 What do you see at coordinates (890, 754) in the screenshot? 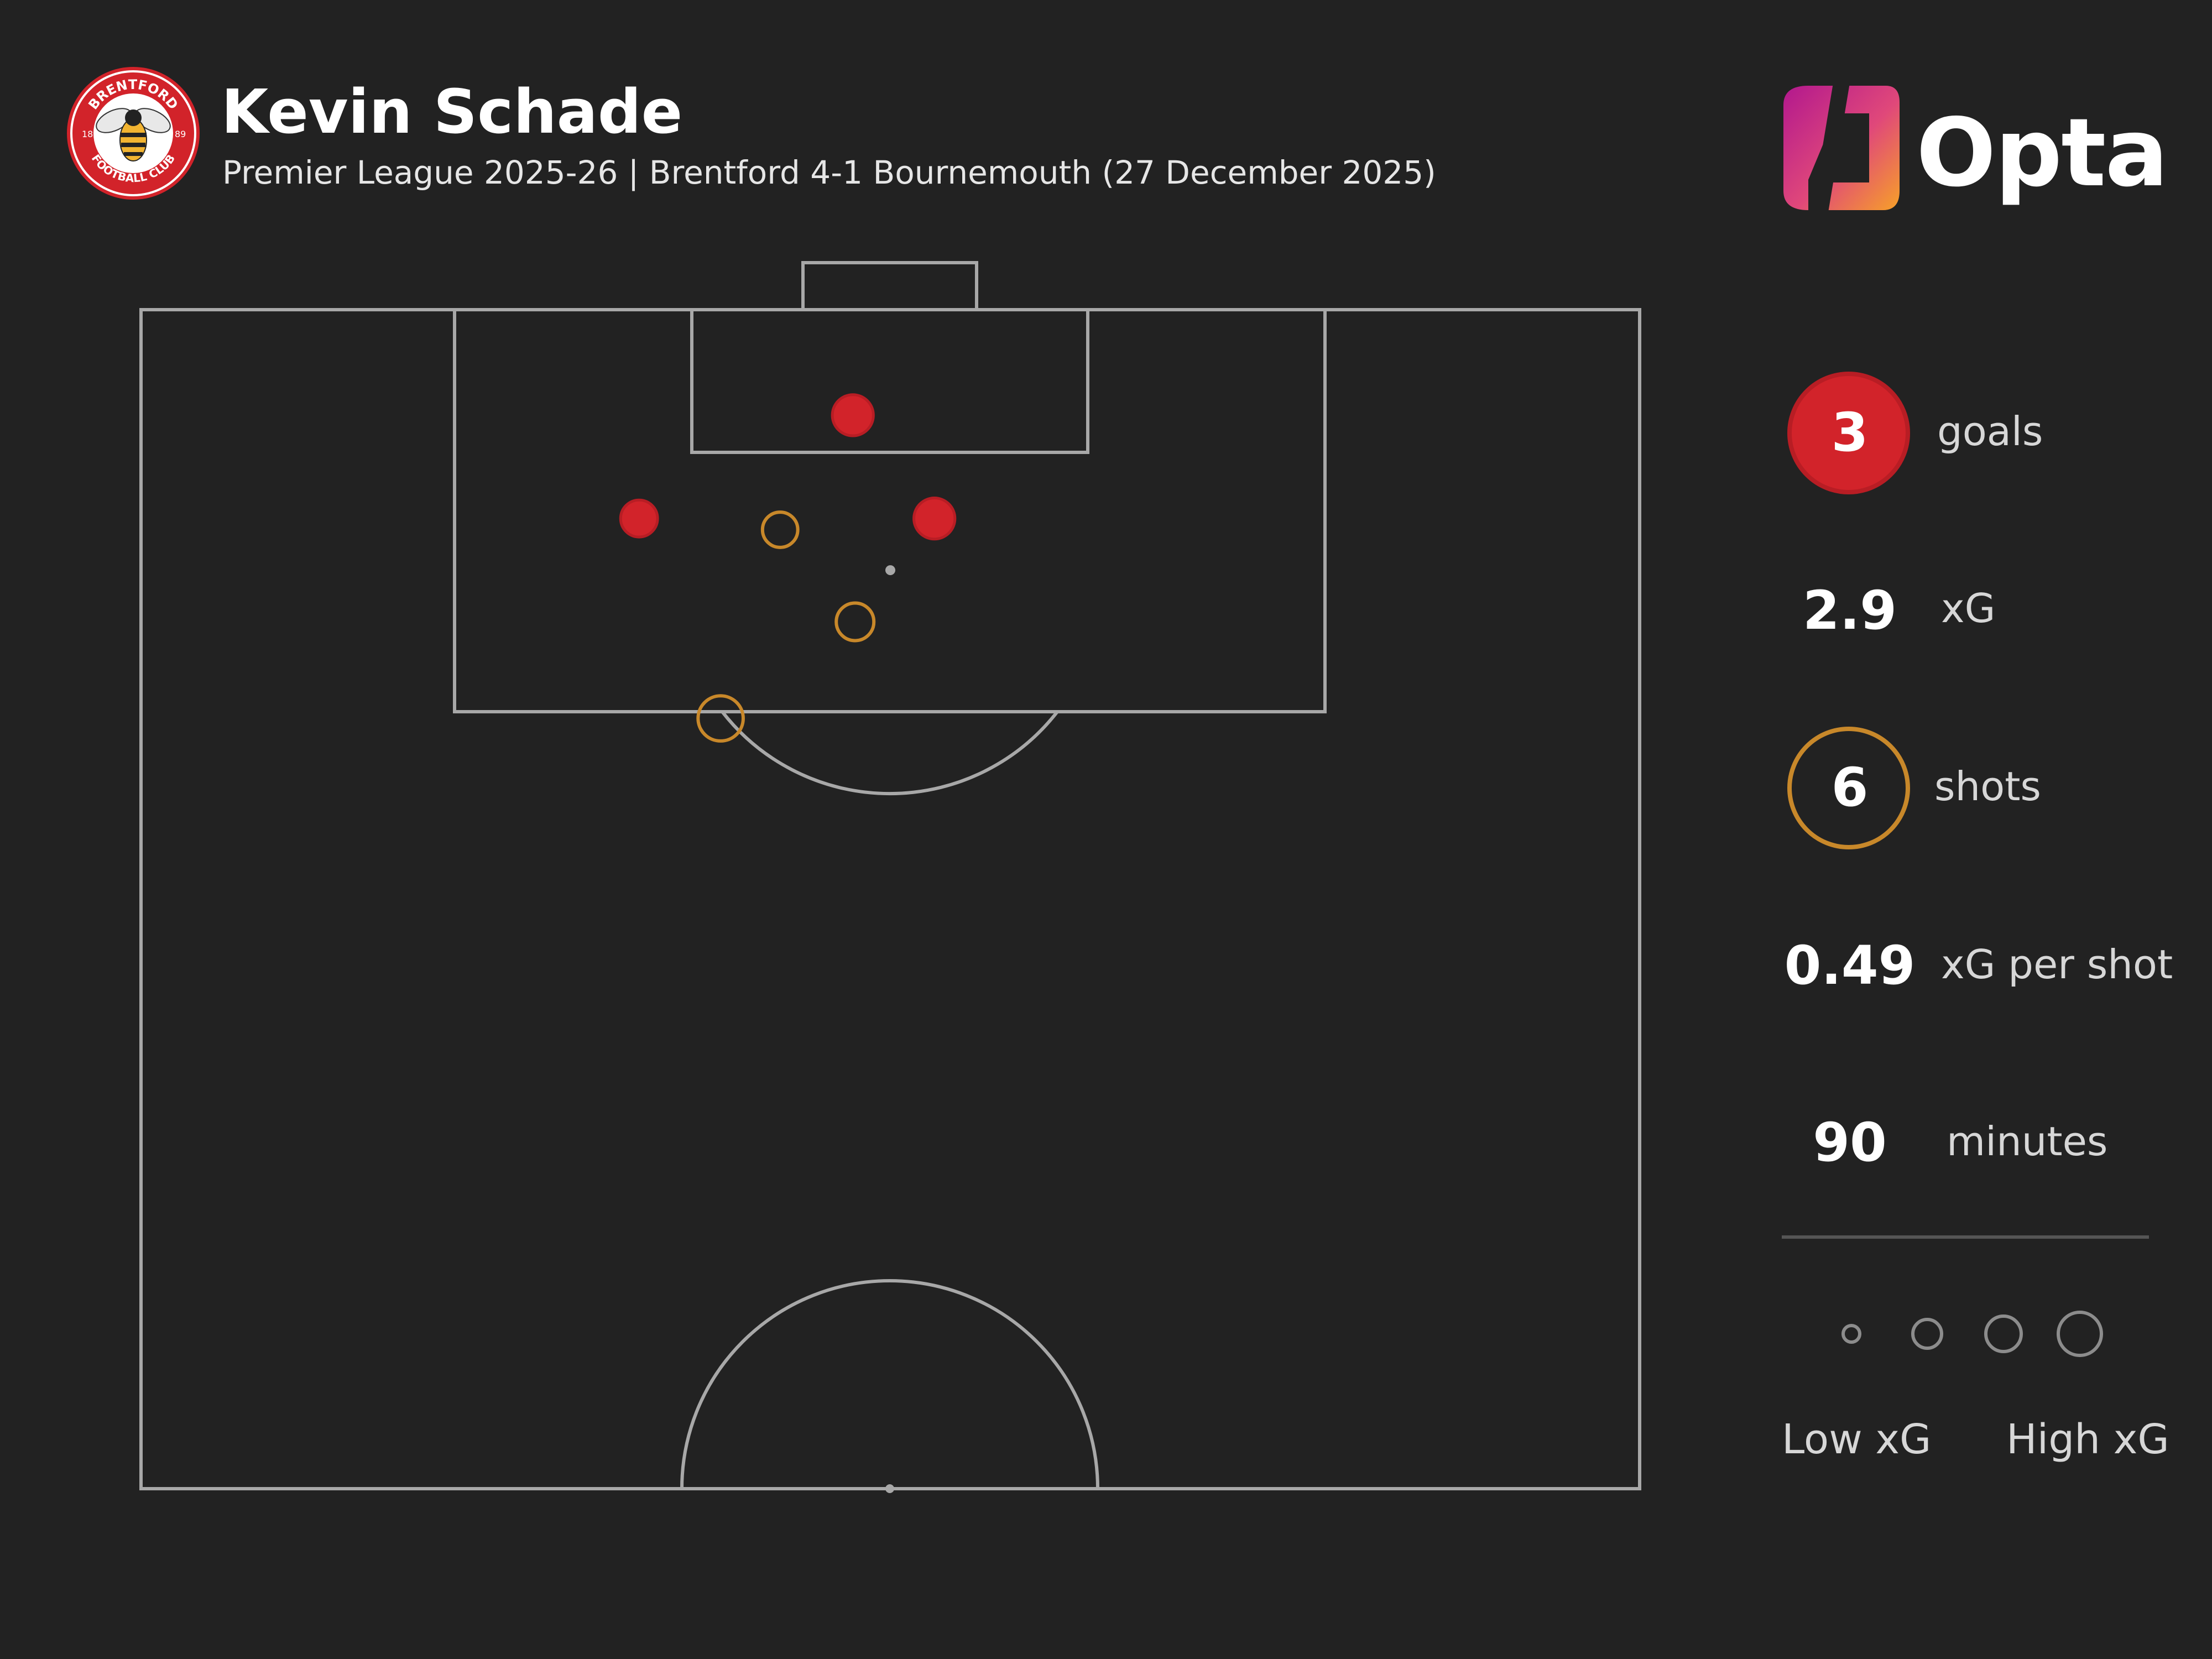
I see `penalty-arc` at bounding box center [890, 754].